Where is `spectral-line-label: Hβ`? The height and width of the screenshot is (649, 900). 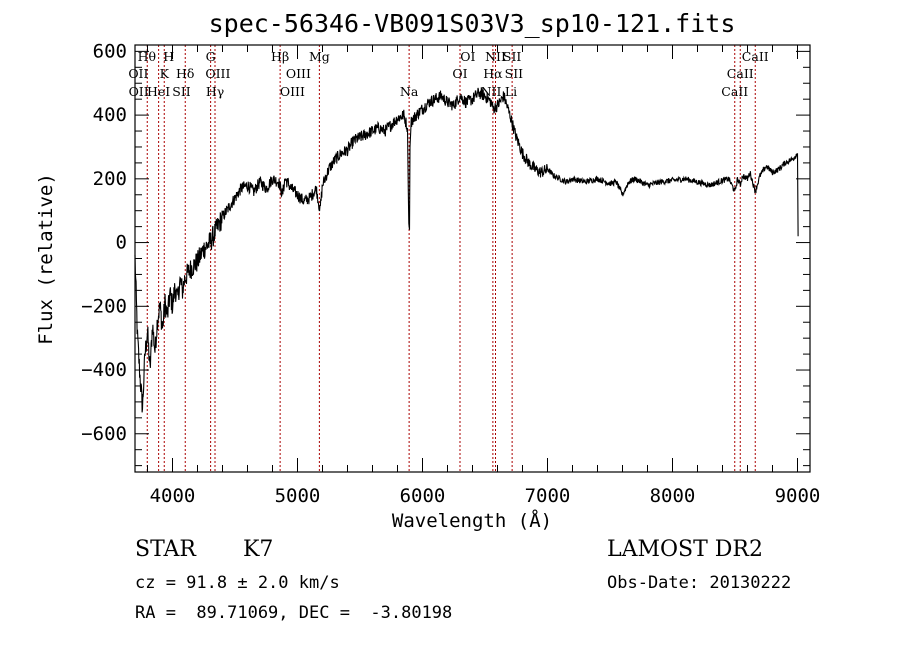
spectral-line-label: Hβ is located at coordinates (280, 56).